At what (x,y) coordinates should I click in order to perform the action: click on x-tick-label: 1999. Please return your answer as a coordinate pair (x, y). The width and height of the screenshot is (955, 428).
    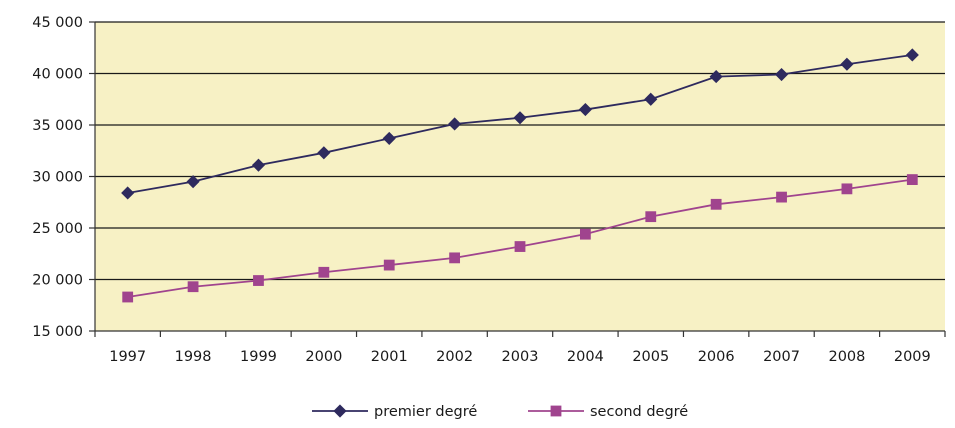
    Looking at the image, I should click on (258, 357).